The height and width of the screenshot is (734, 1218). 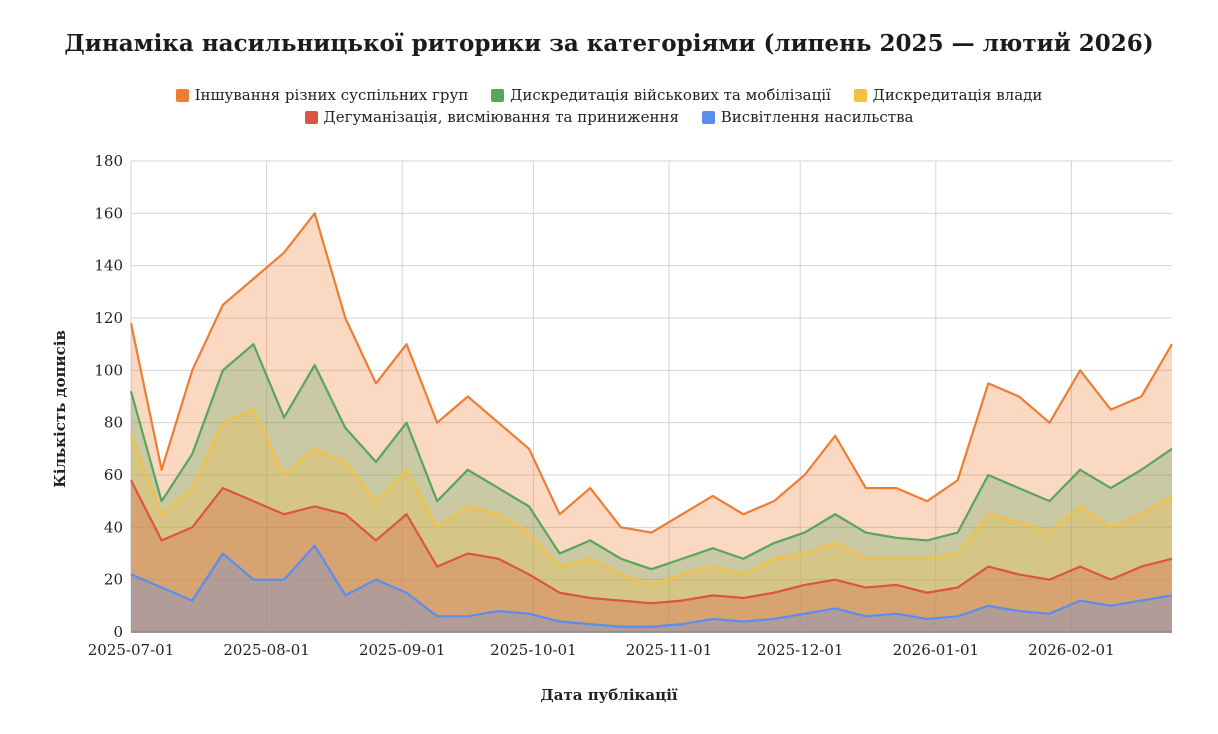 I want to click on legend-label-violence: Висвітлення насильства, so click(x=817, y=117).